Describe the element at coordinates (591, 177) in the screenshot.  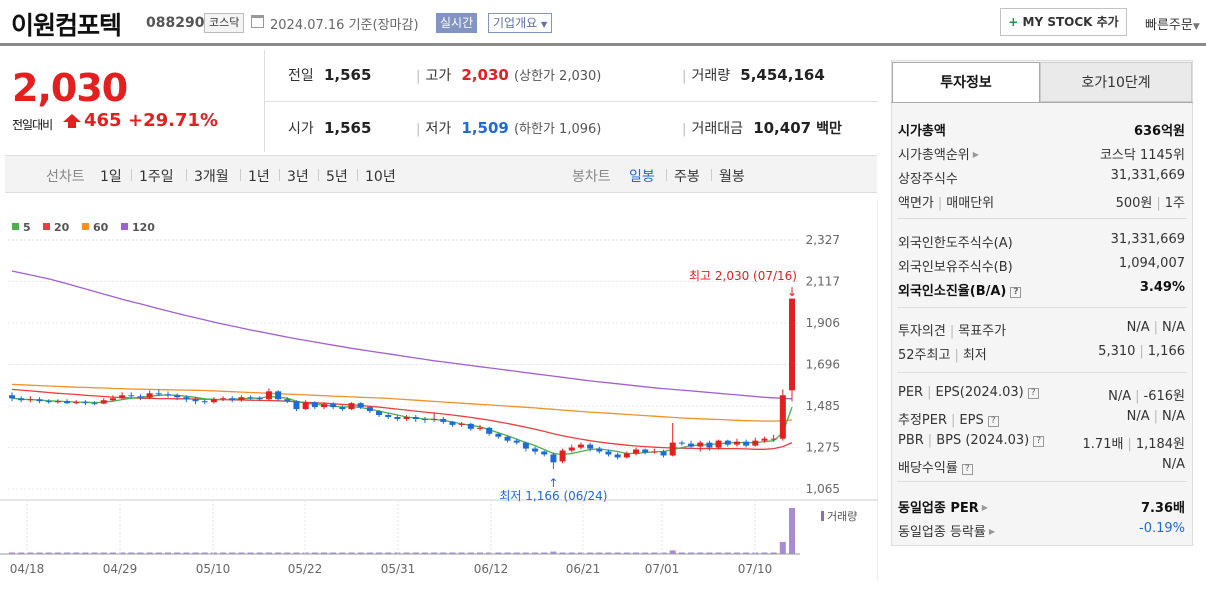
I see `candle-chart-label: 봉차트` at that location.